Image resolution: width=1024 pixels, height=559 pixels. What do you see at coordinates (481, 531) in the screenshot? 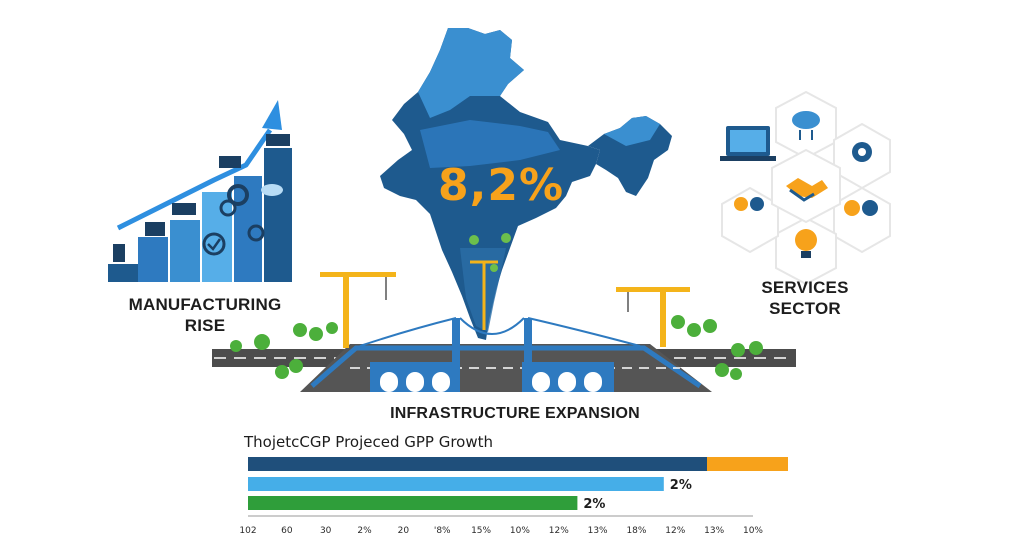
I see `x-tick-label: 15%` at bounding box center [481, 531].